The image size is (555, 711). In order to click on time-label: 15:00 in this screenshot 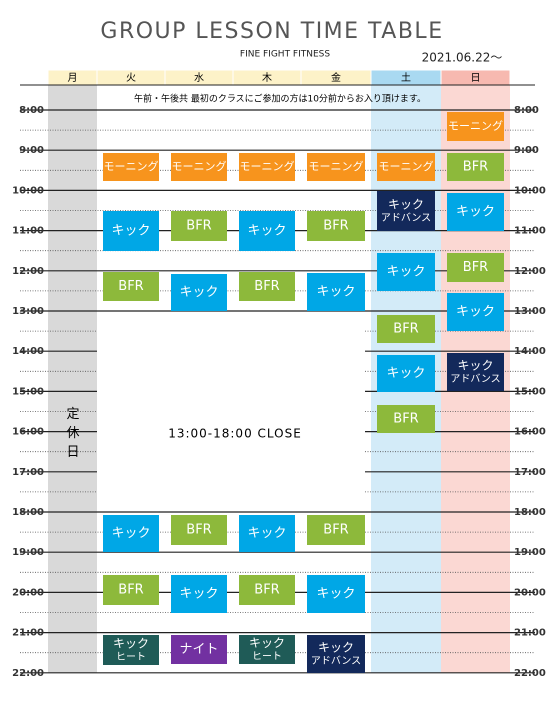, I will do `click(28, 391)`.